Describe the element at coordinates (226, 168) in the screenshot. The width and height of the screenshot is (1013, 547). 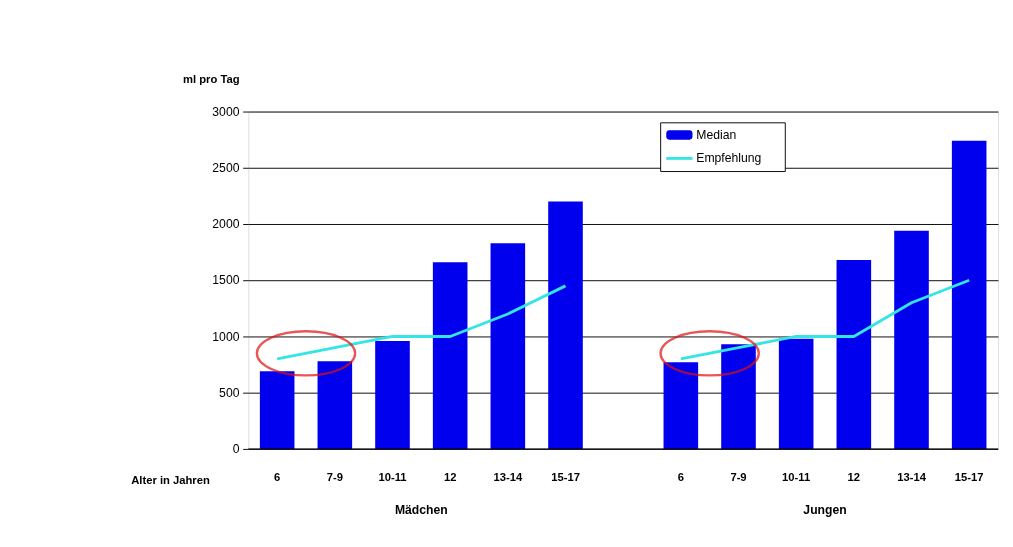
I see `y-tick-label: 2500` at that location.